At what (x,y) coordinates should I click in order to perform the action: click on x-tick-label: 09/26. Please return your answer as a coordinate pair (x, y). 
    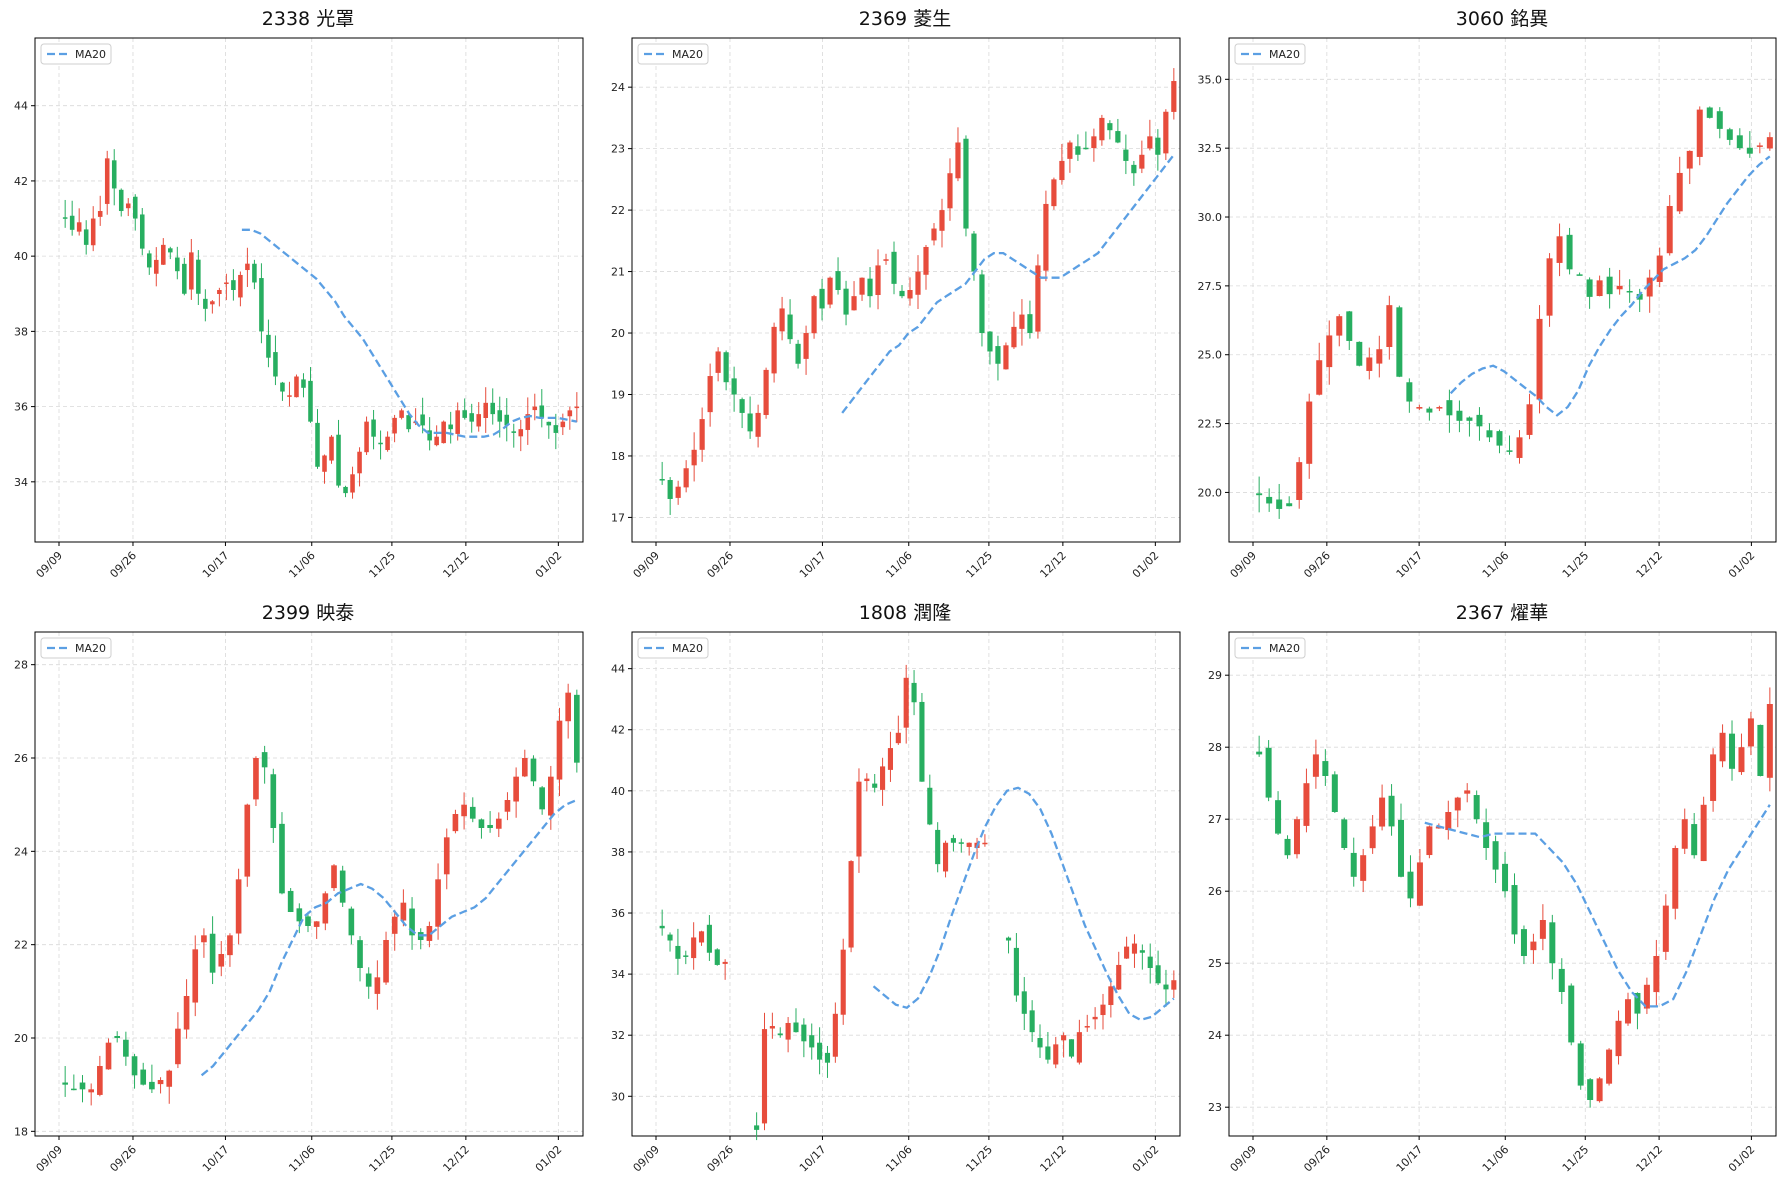
    Looking at the image, I should click on (123, 1159).